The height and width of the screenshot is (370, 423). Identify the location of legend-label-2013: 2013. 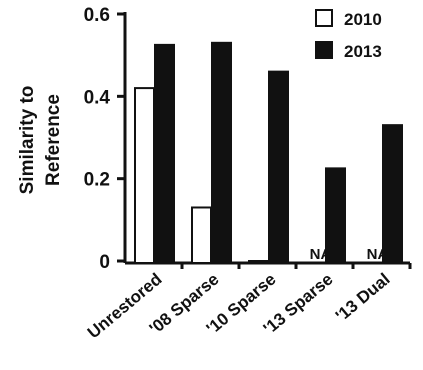
(363, 51).